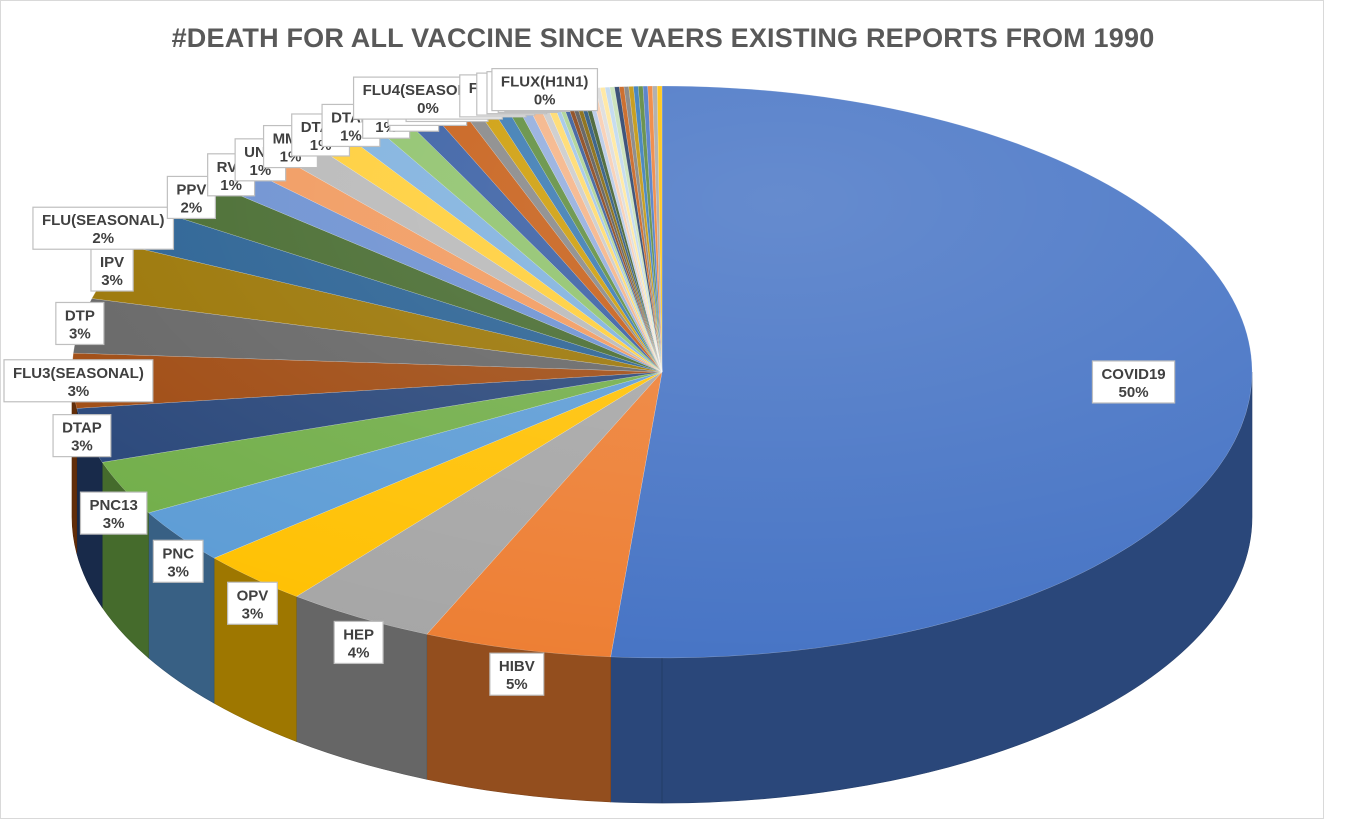 The image size is (1372, 821). I want to click on data-label-name: FLU3(SEASONAL), so click(78, 373).